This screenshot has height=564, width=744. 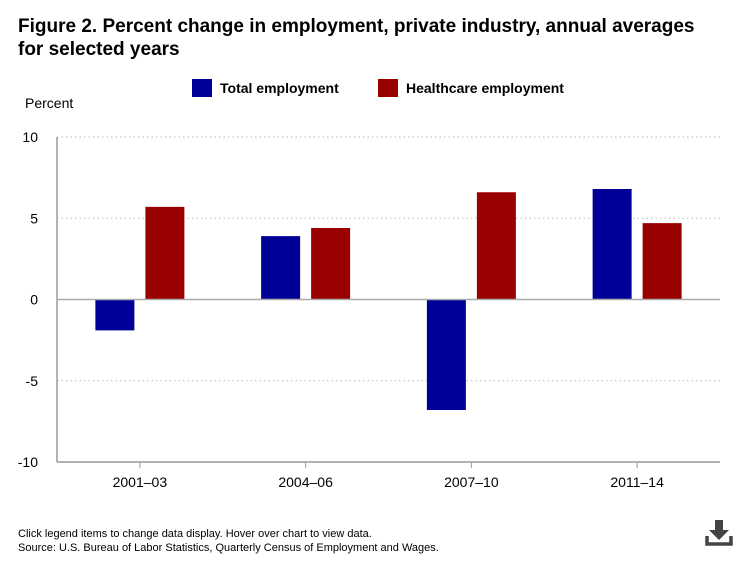 I want to click on x-tick-label-2: 2007–10, so click(x=471, y=482).